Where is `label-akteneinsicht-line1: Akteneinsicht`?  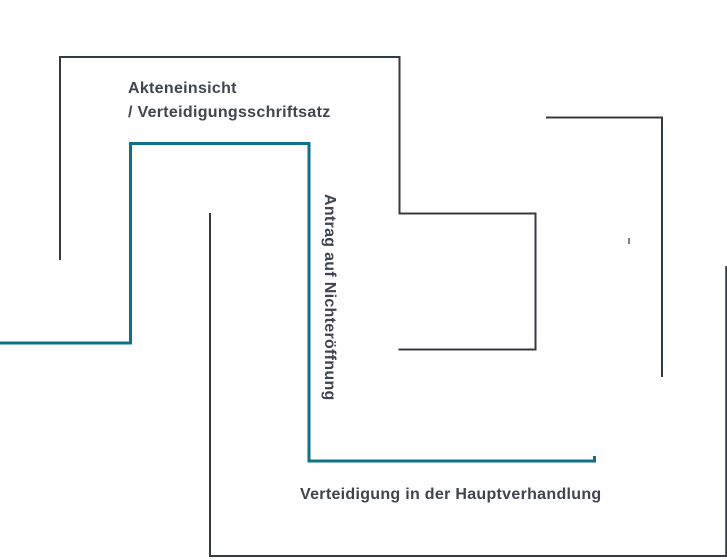
label-akteneinsicht-line1: Akteneinsicht is located at coordinates (182, 88).